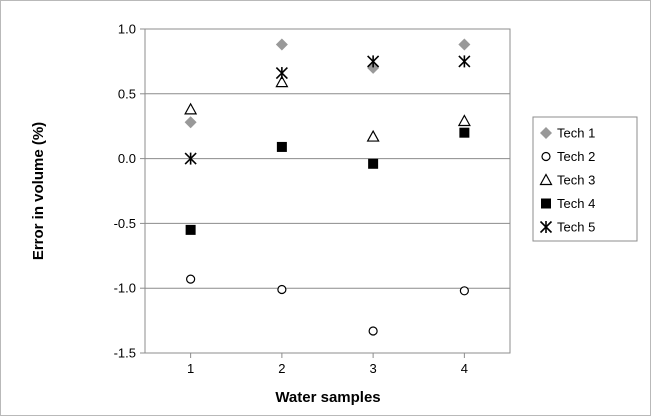  What do you see at coordinates (127, 158) in the screenshot?
I see `y-tick-label: 0.0` at bounding box center [127, 158].